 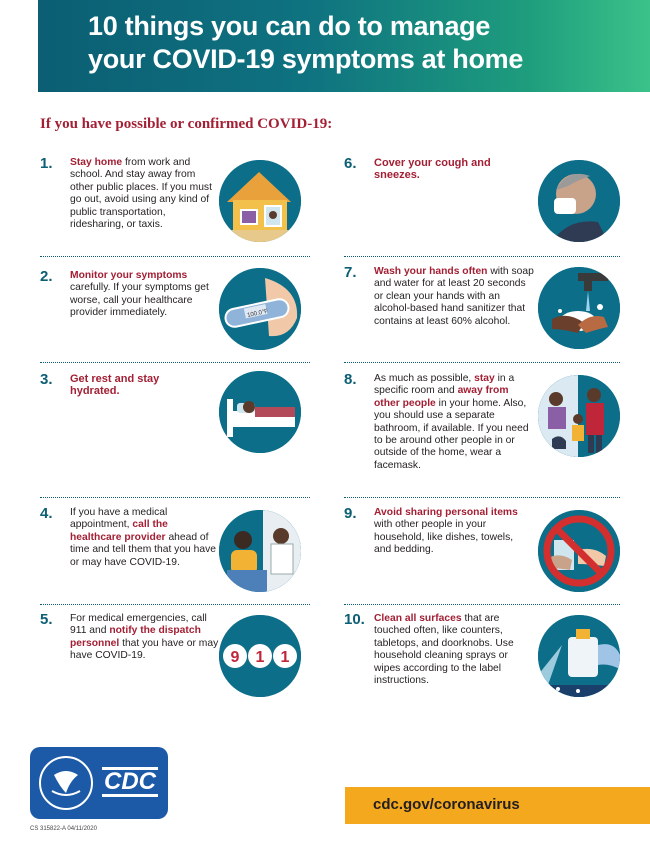 I want to click on website-url: cdc.gov/coronavirus, so click(x=446, y=804).